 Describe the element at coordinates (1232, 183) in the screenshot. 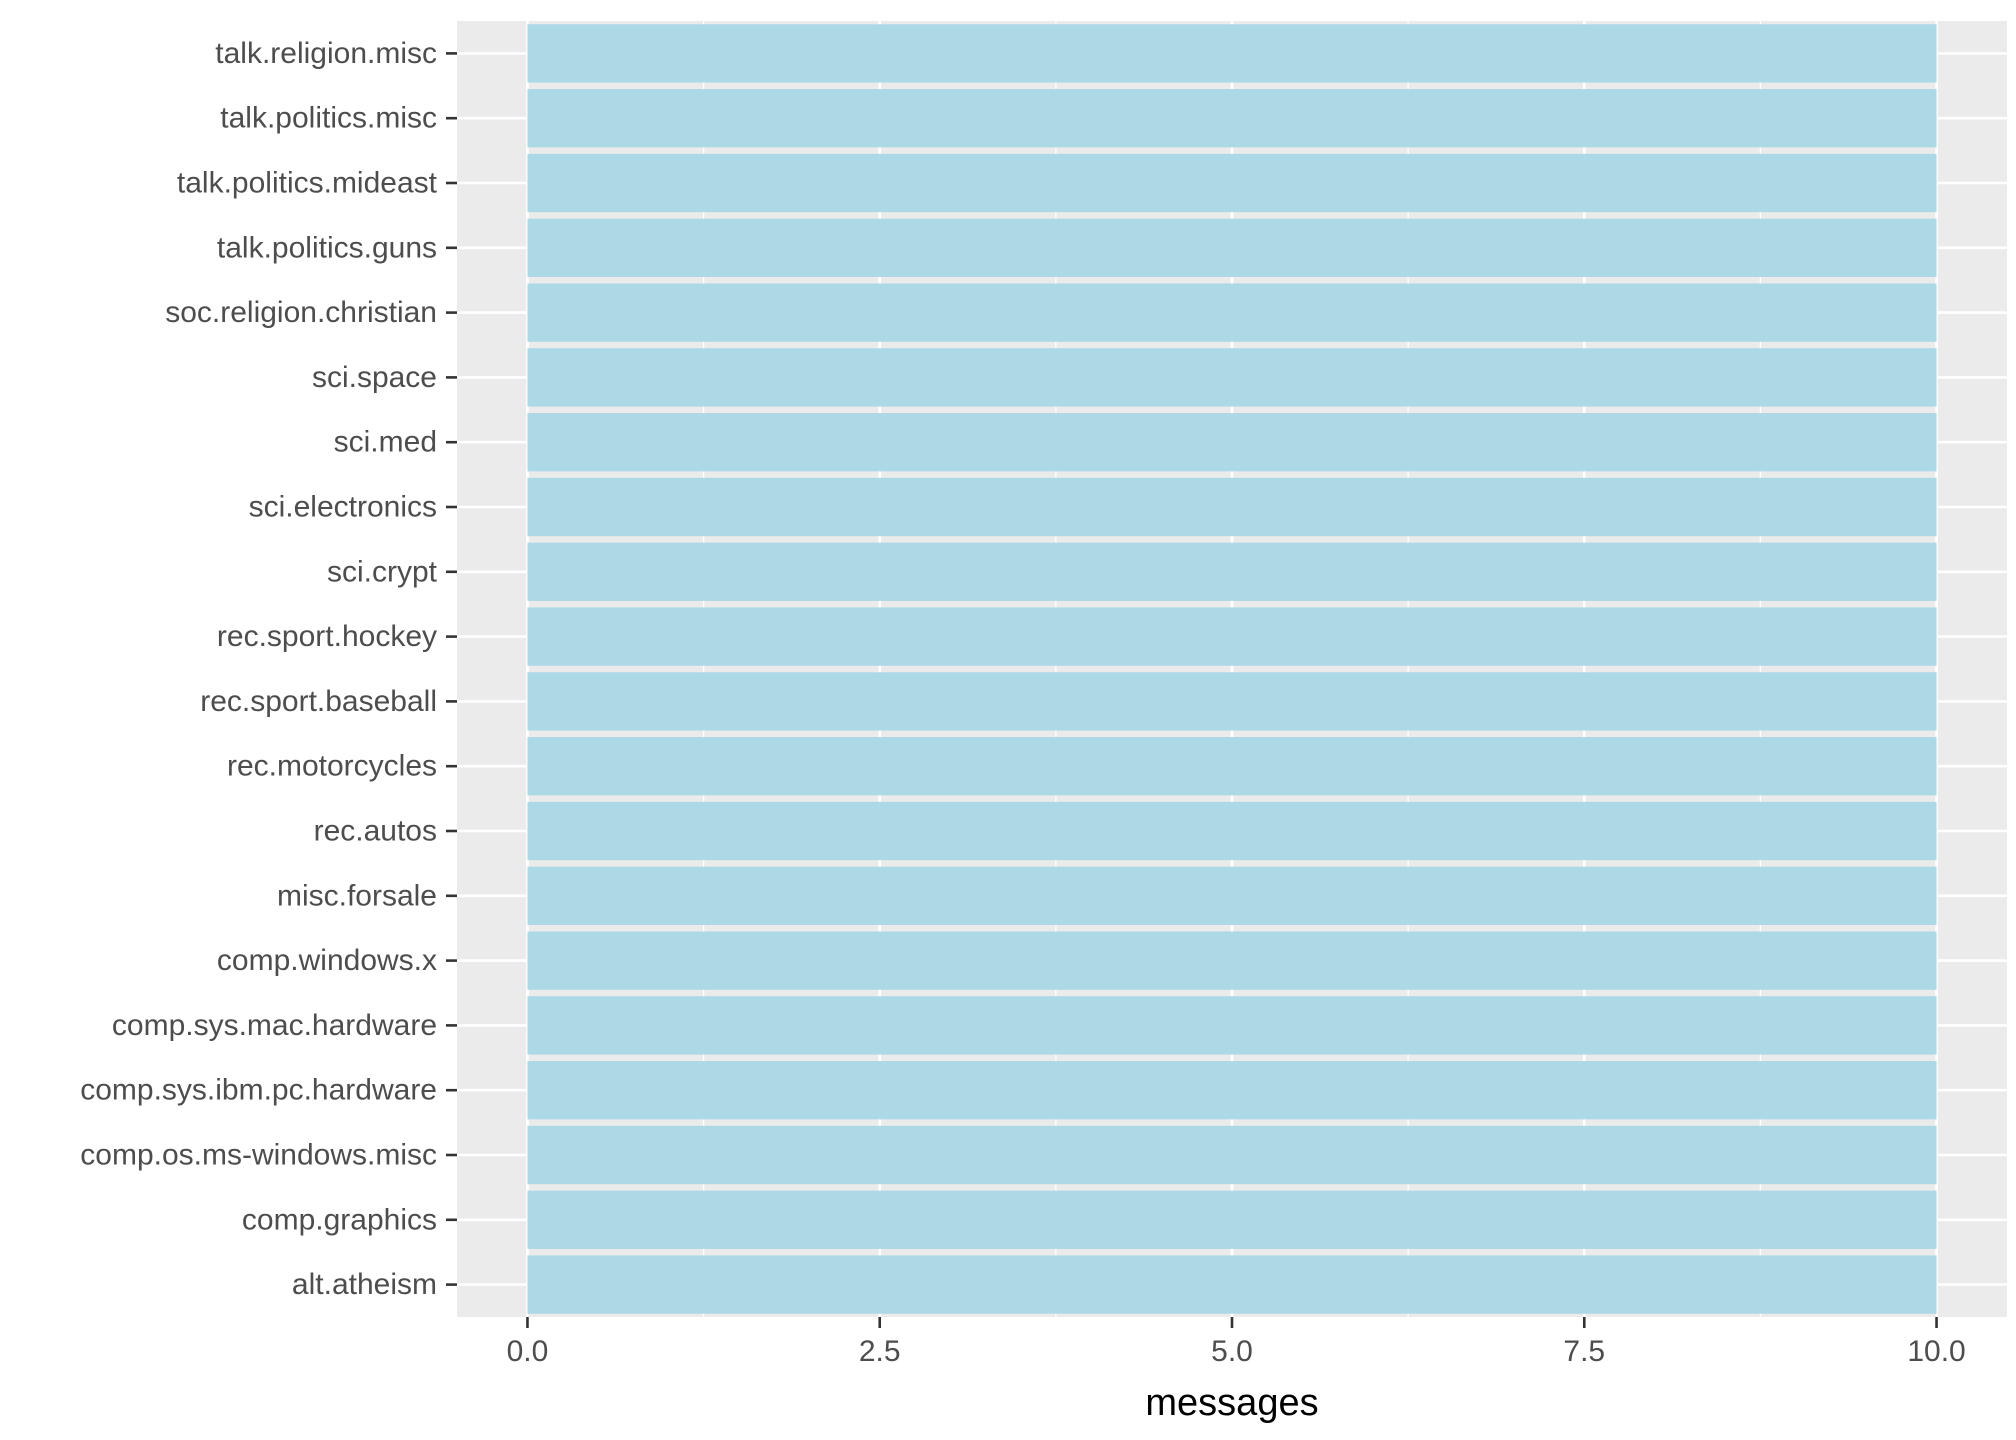

I see `bar-talk-politics-mideast` at that location.